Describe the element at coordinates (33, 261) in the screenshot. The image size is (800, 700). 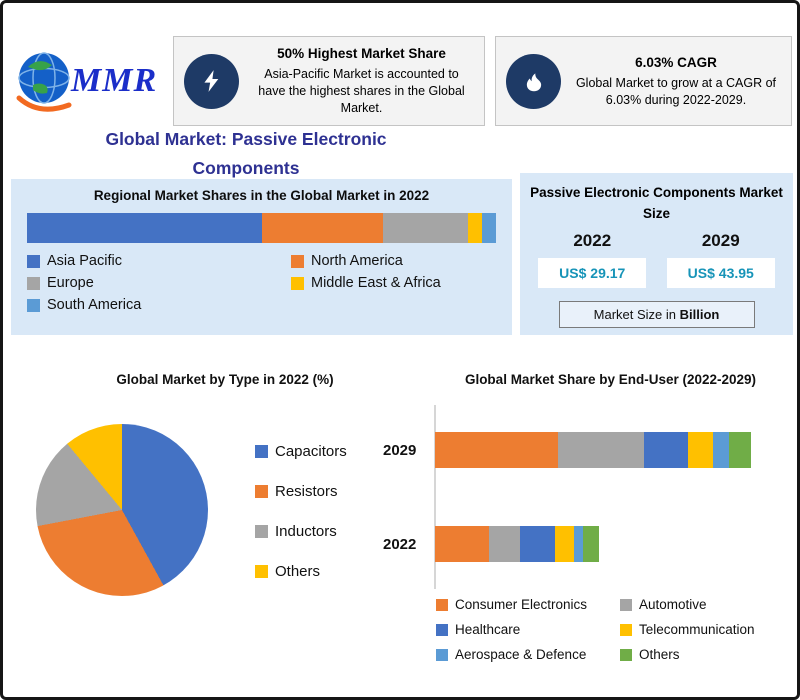
I see `legend-swatch-asia-pacific` at that location.